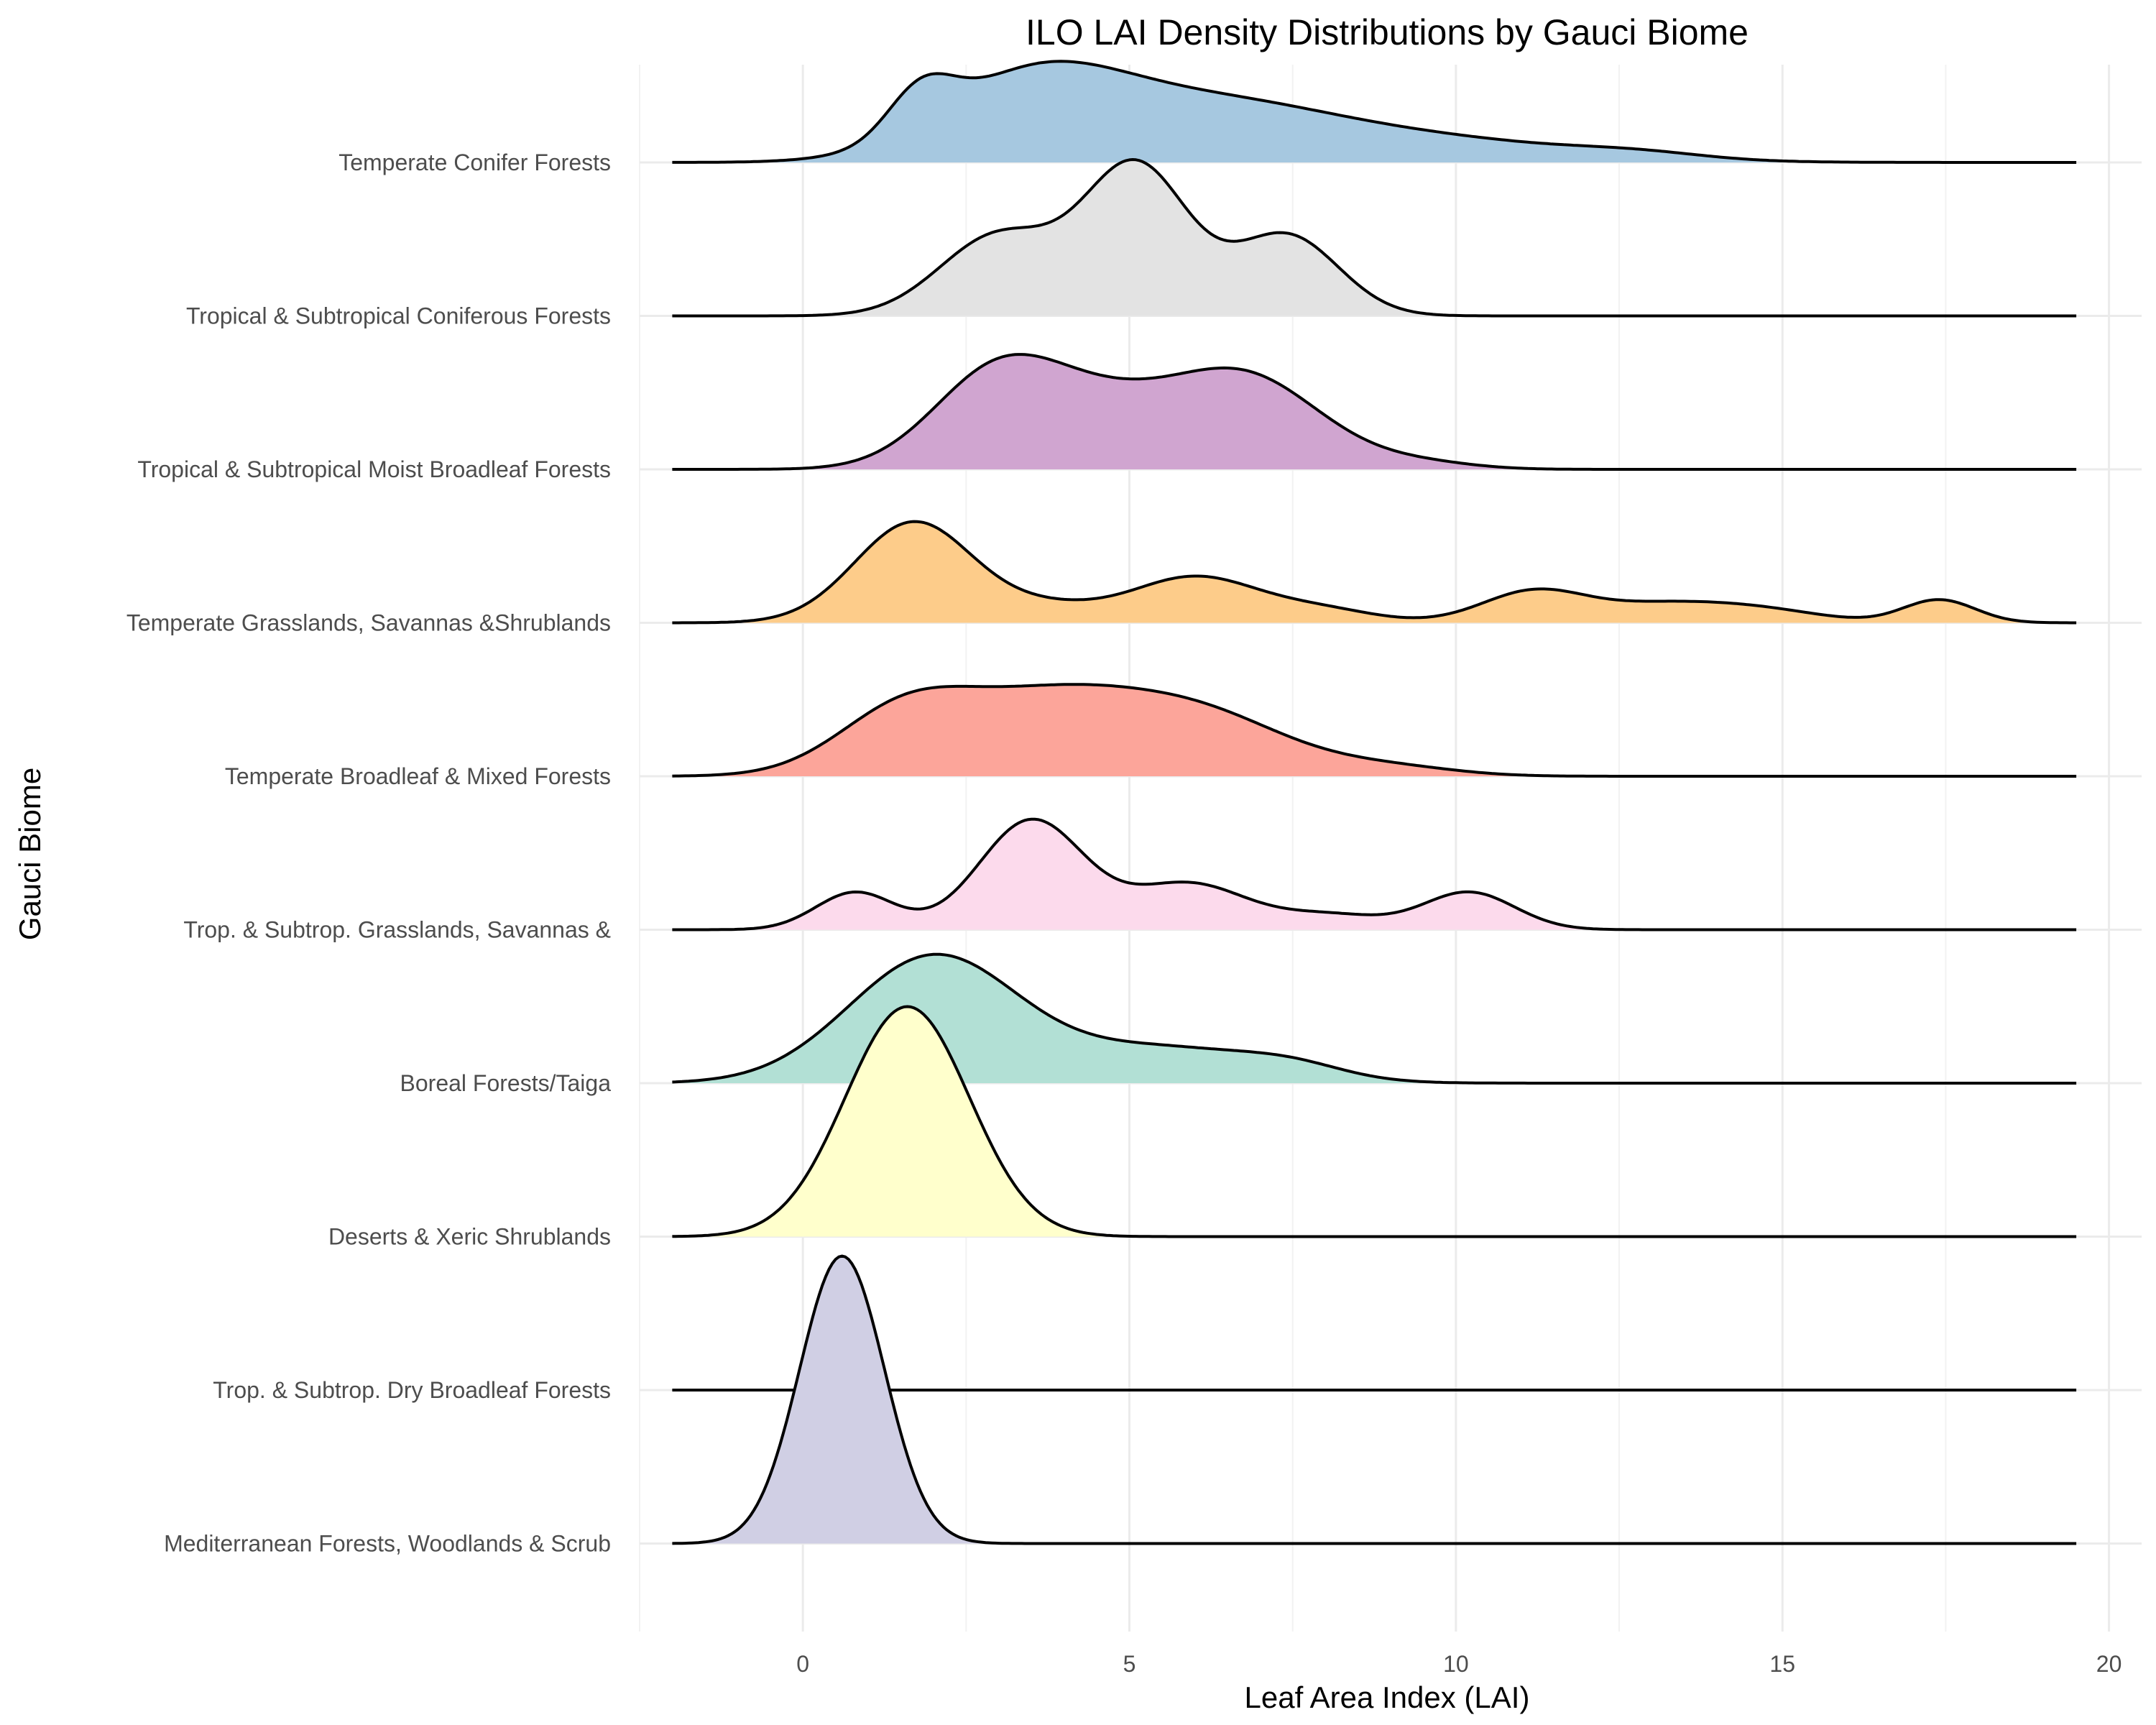  Describe the element at coordinates (30, 854) in the screenshot. I see `y-axis-title: Gauci Biome` at that location.